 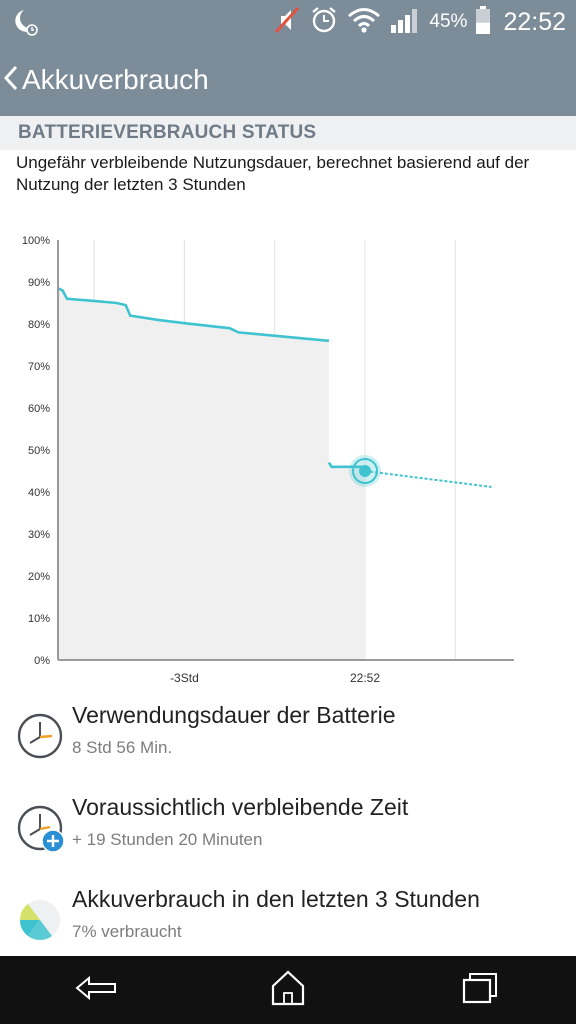 What do you see at coordinates (127, 931) in the screenshot?
I see `list-item-subtitle: 7% verbraucht` at bounding box center [127, 931].